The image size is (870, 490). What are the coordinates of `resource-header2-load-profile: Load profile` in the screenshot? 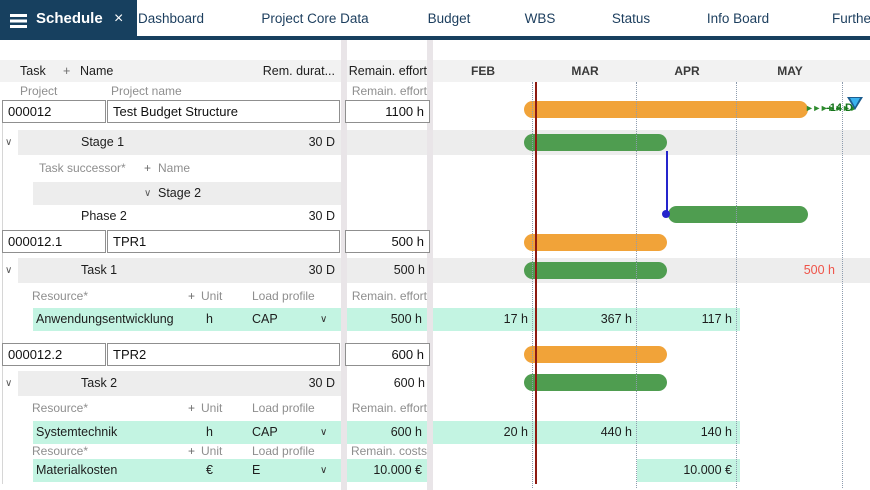 It's located at (283, 408).